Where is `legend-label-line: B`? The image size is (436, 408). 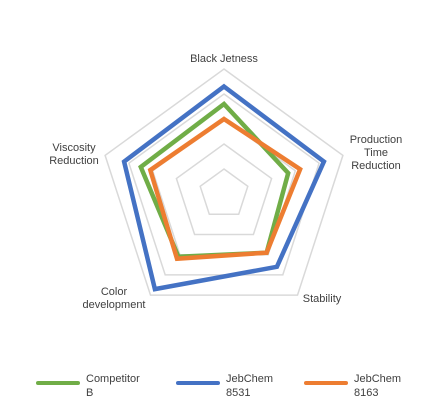
legend-label-line: B is located at coordinates (90, 393).